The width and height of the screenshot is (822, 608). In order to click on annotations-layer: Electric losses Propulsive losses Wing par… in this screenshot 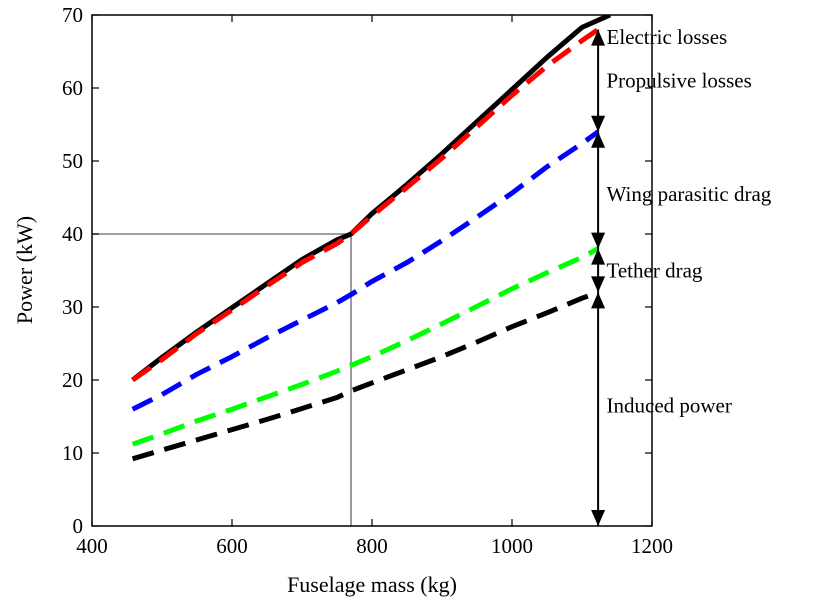, I will do `click(689, 221)`.